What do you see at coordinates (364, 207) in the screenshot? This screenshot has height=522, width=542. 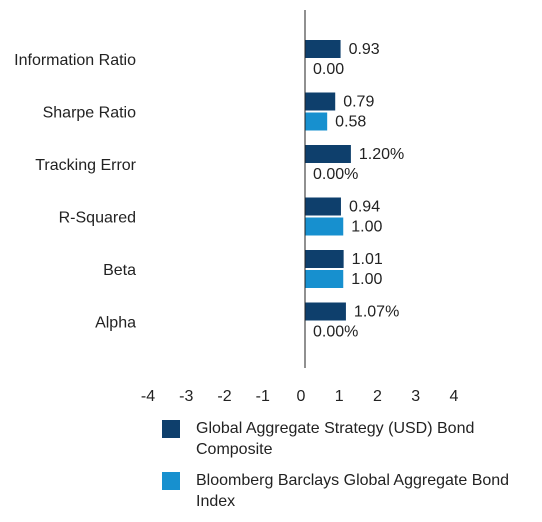 I see `value-label: 0.94` at bounding box center [364, 207].